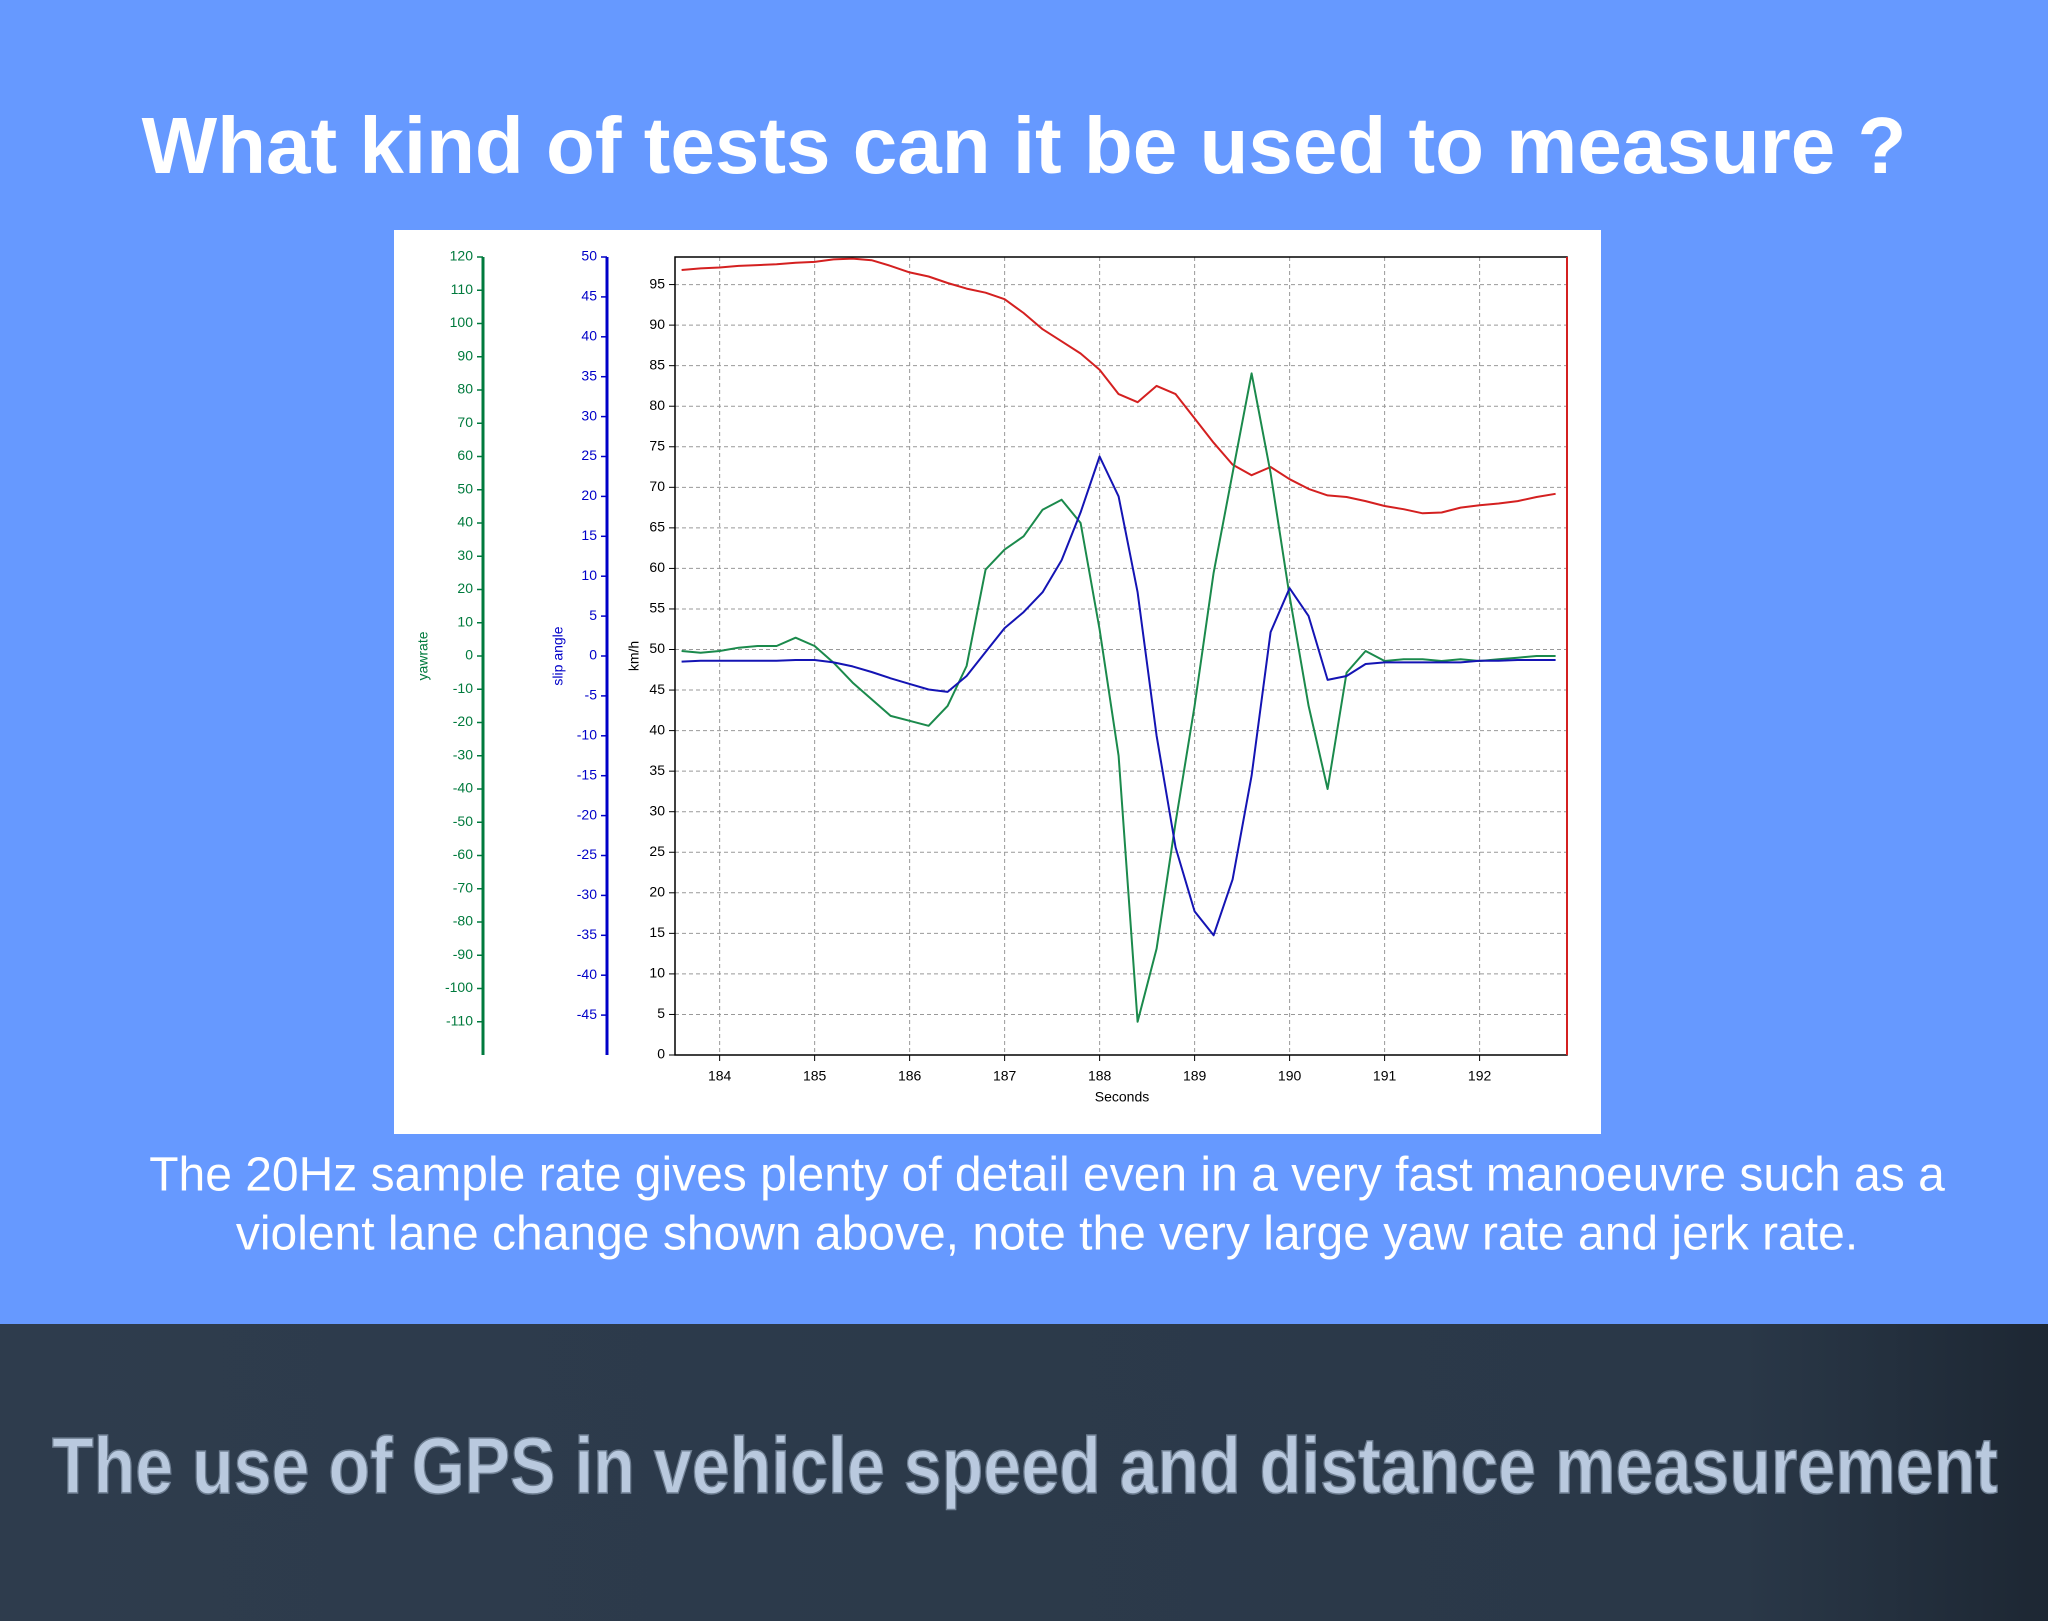  I want to click on x-tick-label: 189, so click(1195, 1076).